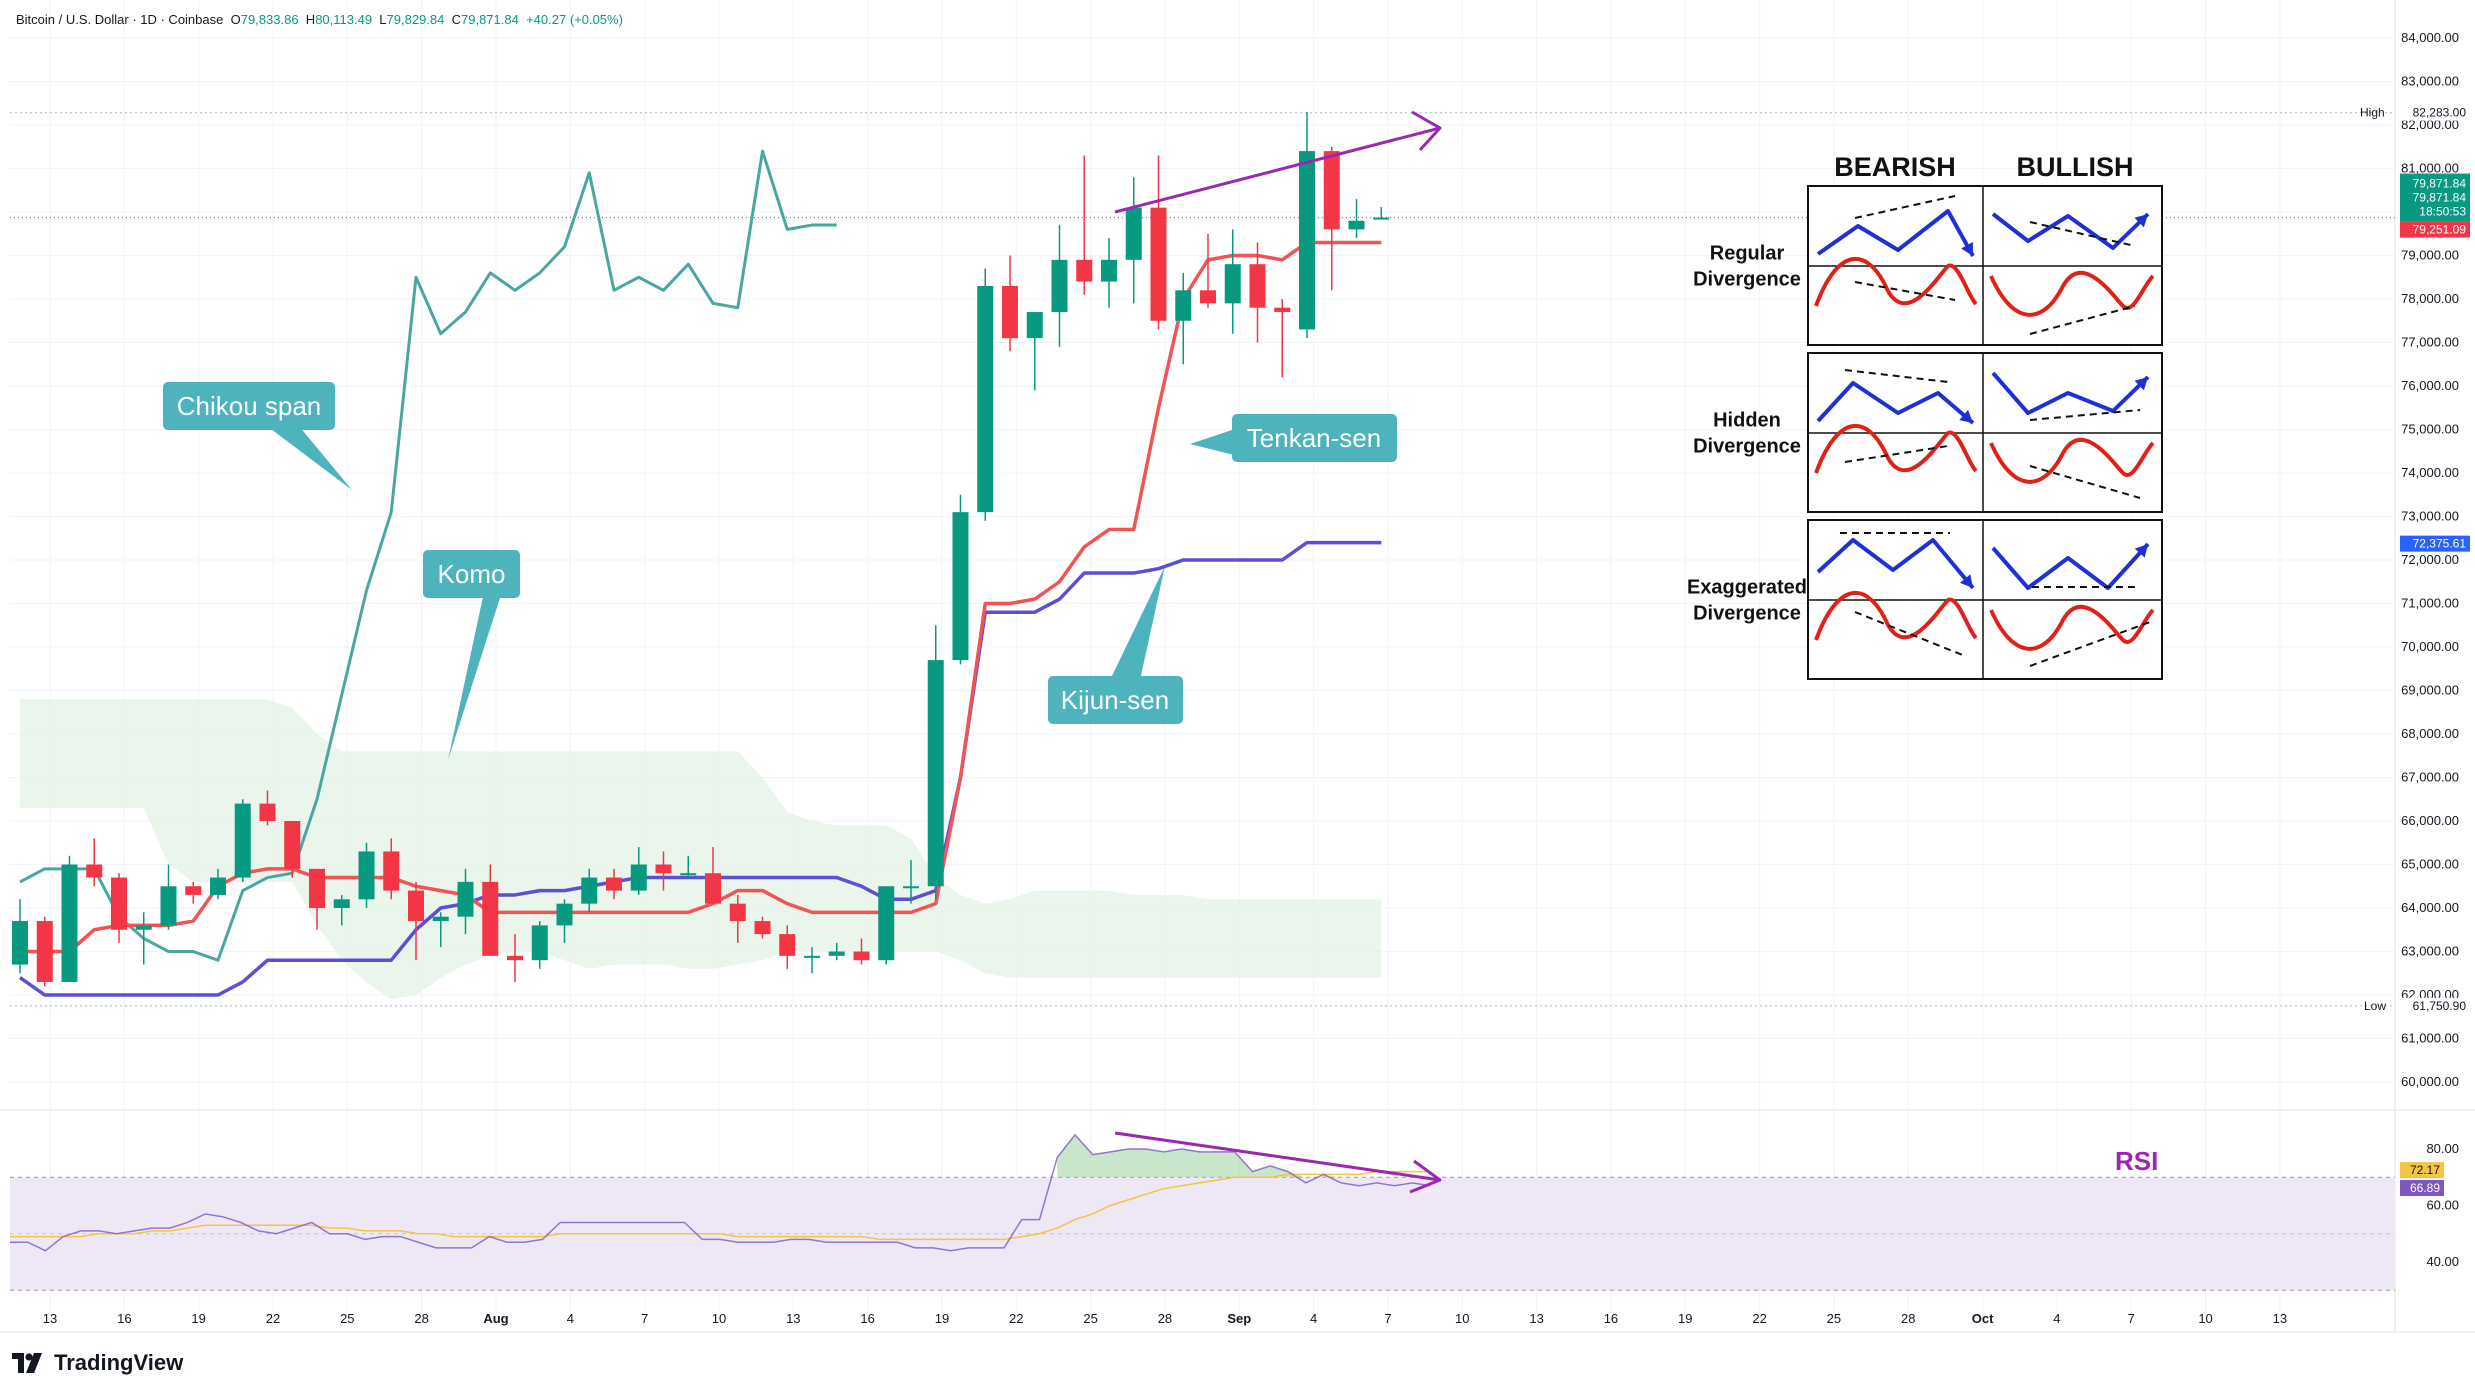 Image resolution: width=2475 pixels, height=1394 pixels. Describe the element at coordinates (2442, 212) in the screenshot. I see `countdown-tag: 18:50:53` at that location.